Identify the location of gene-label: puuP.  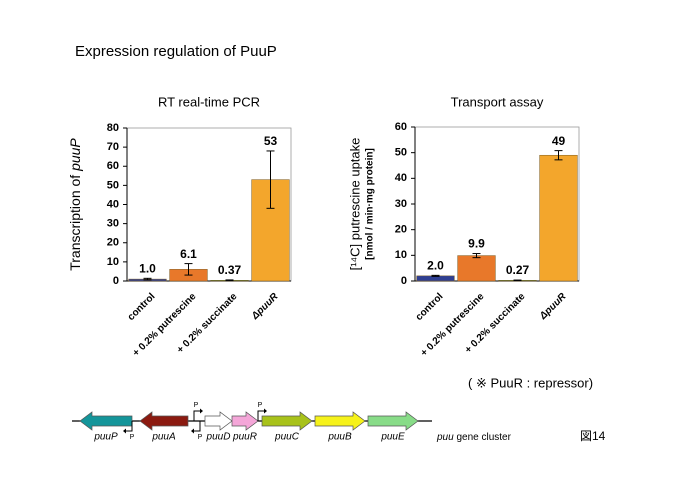
(105, 437).